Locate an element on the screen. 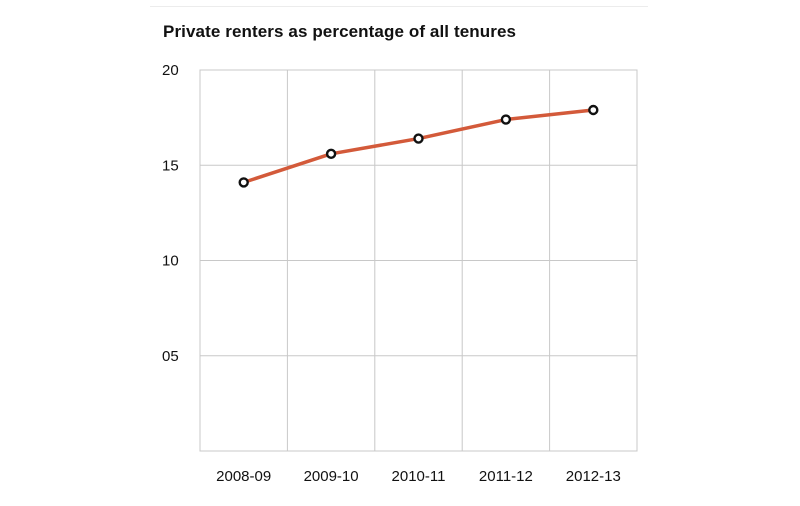 This screenshot has width=800, height=506. x-tick-label: 2008-09 is located at coordinates (243, 476).